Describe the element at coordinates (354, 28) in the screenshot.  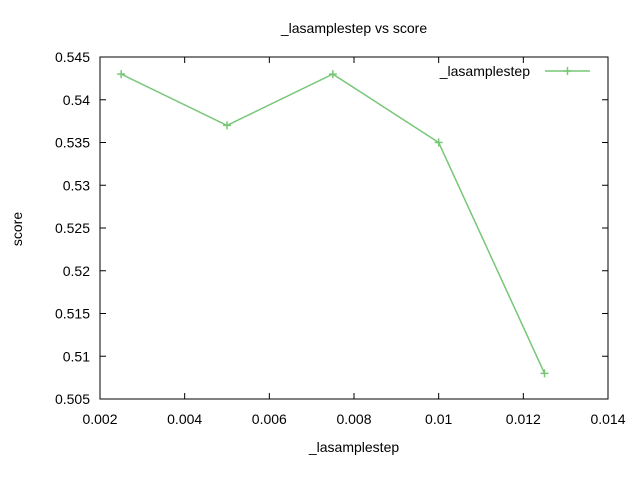
I see `chart-title: _lasamplestep vs score` at that location.